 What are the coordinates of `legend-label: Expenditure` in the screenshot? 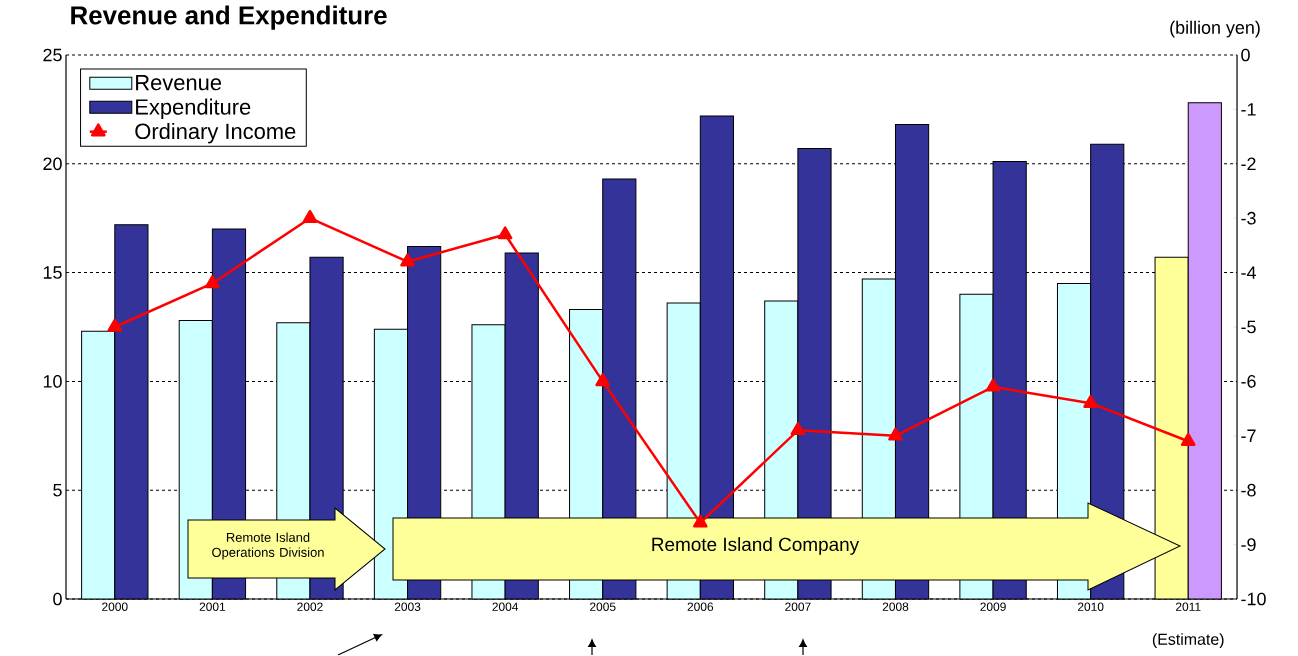 It's located at (193, 109).